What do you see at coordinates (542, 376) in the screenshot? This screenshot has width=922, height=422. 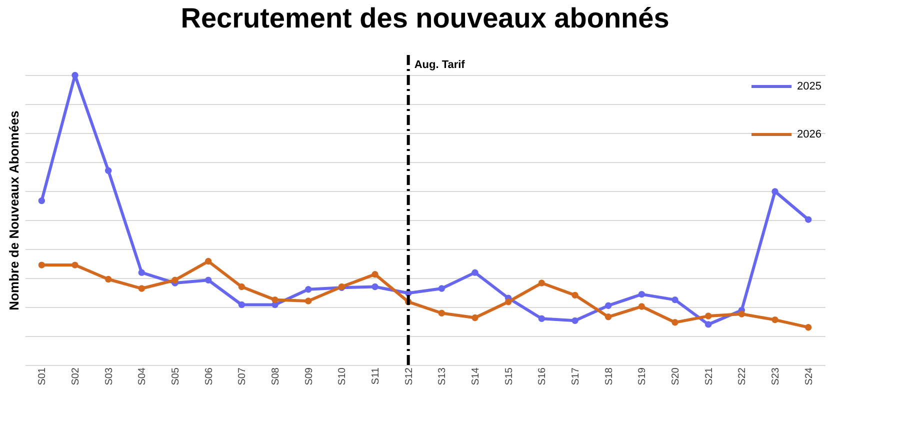 I see `x-tick-label: S16` at bounding box center [542, 376].